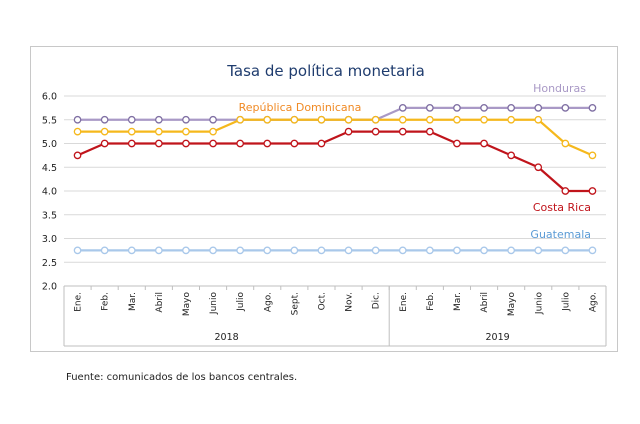  I want to click on x-tick-label: Julio, so click(566, 302).